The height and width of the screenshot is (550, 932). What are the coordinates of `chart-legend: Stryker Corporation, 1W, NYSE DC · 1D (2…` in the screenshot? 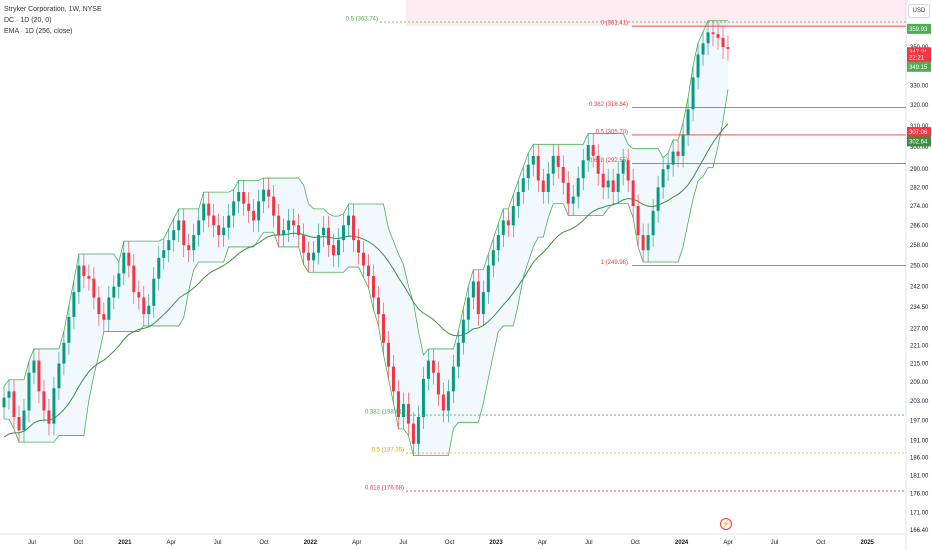 It's located at (53, 20).